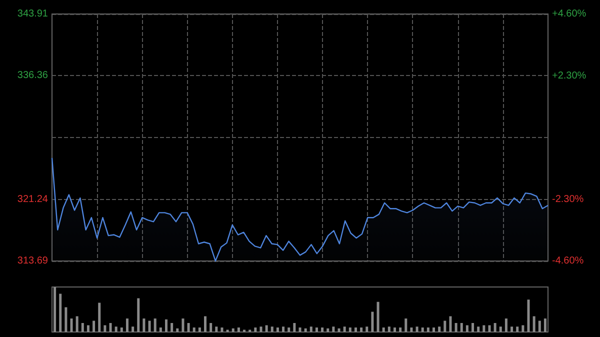 This screenshot has width=600, height=337. Describe the element at coordinates (568, 261) in the screenshot. I see `y2-tick-label: -4.60%` at that location.